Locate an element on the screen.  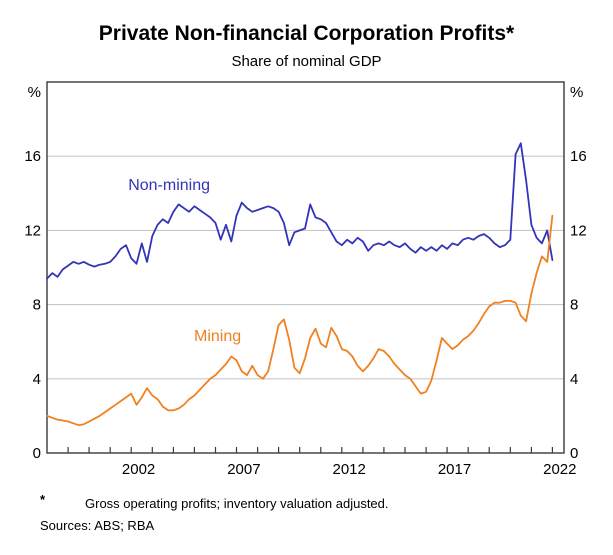
y-label-right-0: 0 is located at coordinates (574, 453).